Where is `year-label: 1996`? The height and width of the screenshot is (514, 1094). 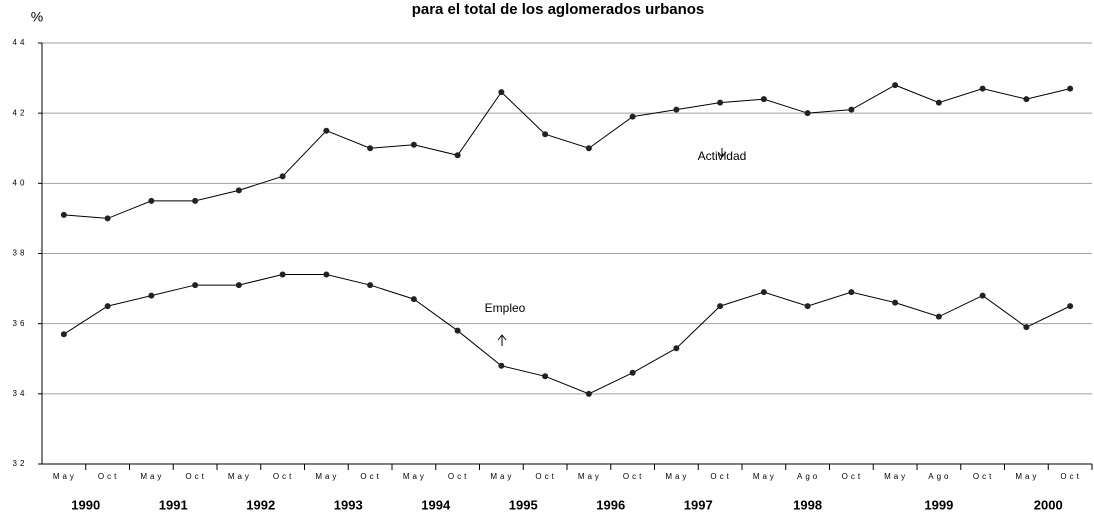 year-label: 1996 is located at coordinates (610, 504).